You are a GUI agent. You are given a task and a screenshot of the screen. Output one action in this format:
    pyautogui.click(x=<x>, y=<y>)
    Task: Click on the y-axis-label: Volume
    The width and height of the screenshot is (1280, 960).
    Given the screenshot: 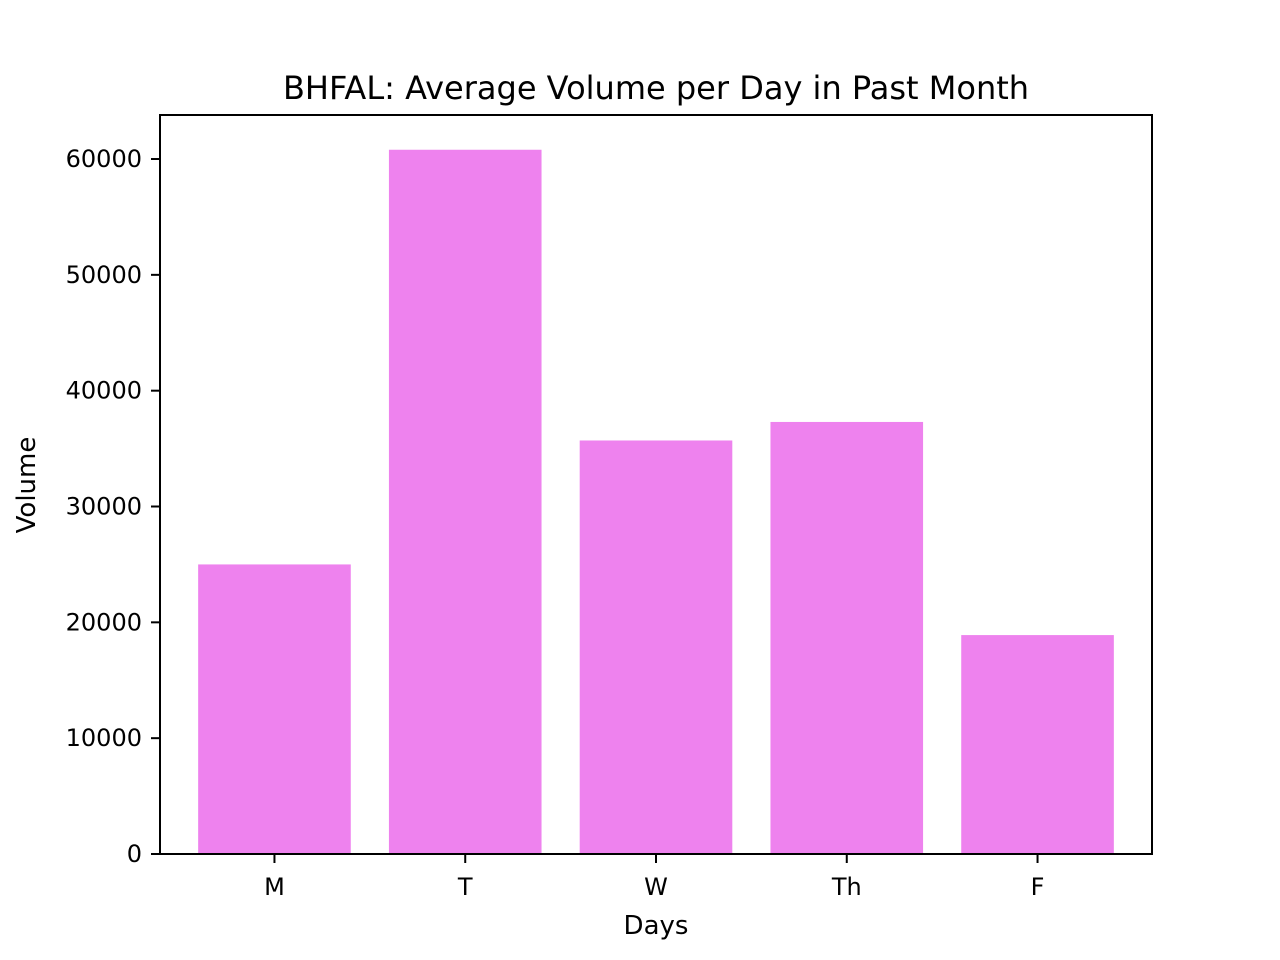 What is the action you would take?
    pyautogui.click(x=27, y=485)
    